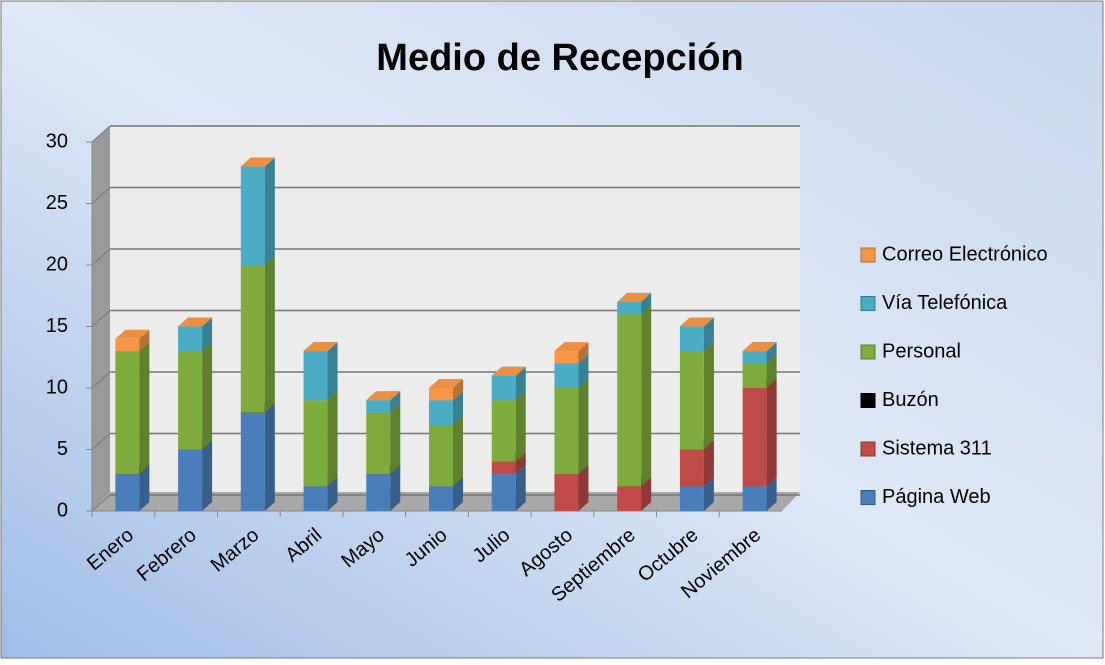 The width and height of the screenshot is (1105, 665). Describe the element at coordinates (62, 510) in the screenshot. I see `y-tick-label: 0` at that location.